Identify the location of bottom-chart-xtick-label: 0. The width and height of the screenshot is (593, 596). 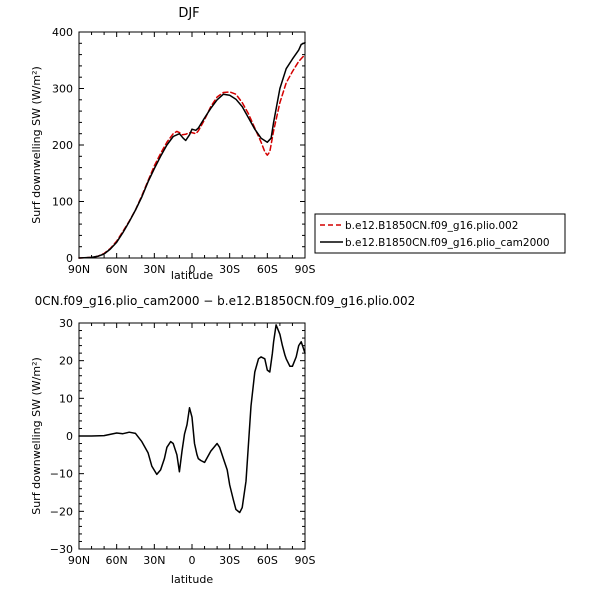
(192, 560).